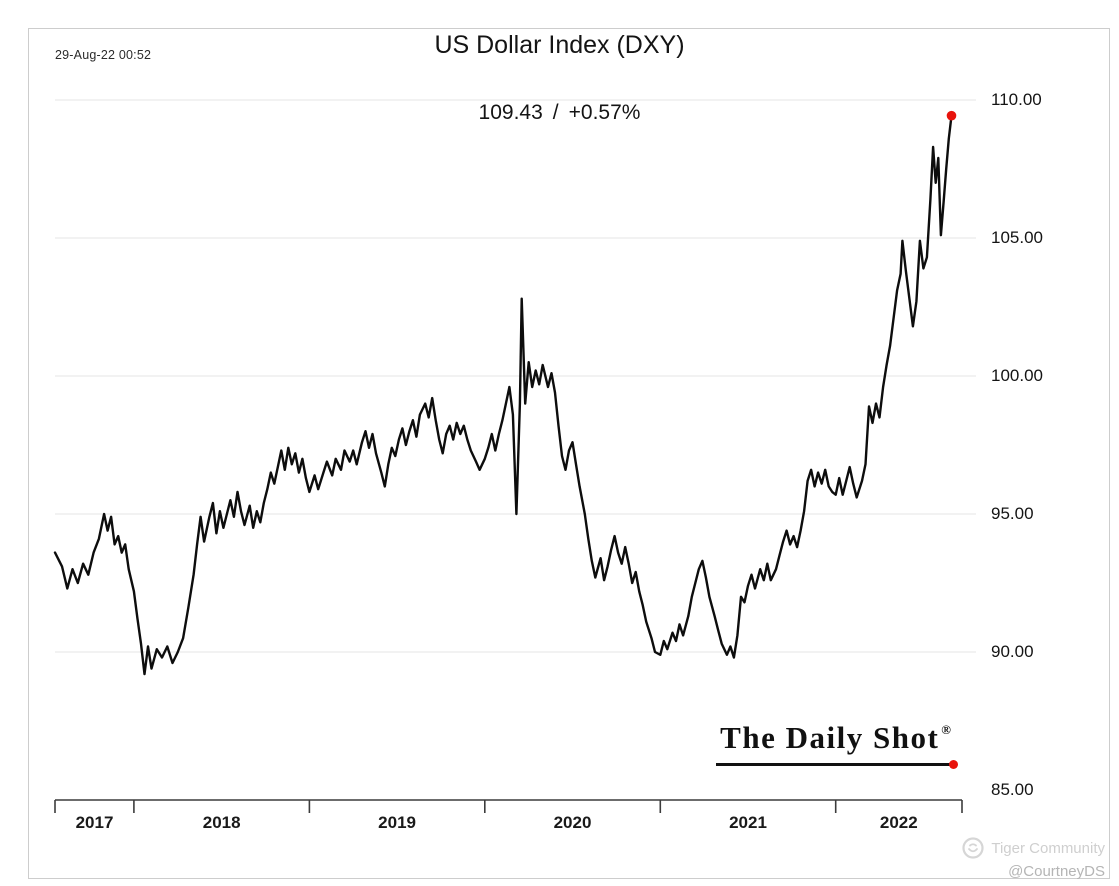  I want to click on x-axis-year-label: 2017, so click(94, 822).